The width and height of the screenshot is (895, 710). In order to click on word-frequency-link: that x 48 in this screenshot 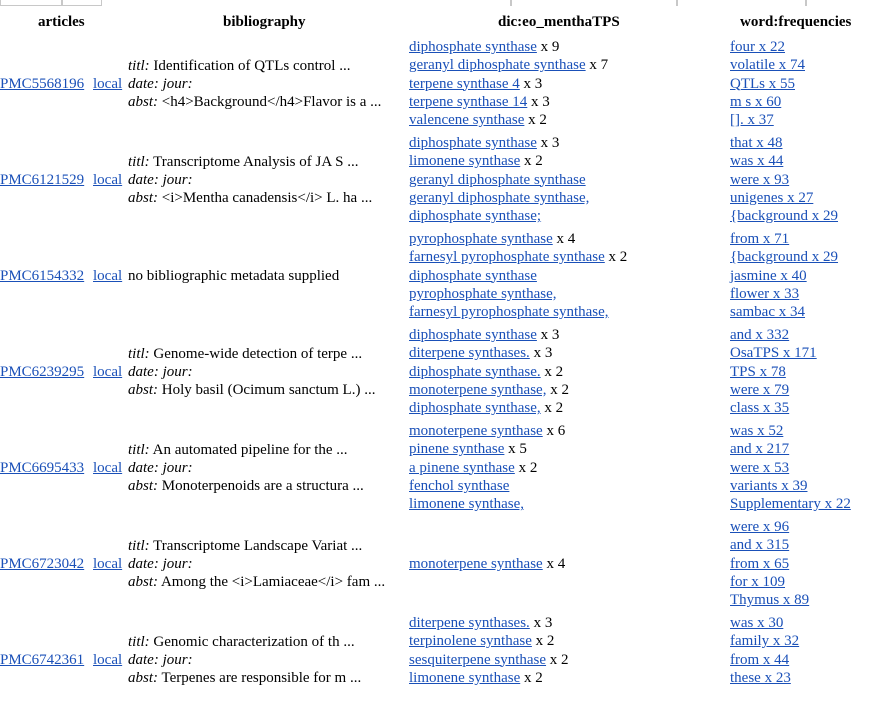, I will do `click(756, 143)`.